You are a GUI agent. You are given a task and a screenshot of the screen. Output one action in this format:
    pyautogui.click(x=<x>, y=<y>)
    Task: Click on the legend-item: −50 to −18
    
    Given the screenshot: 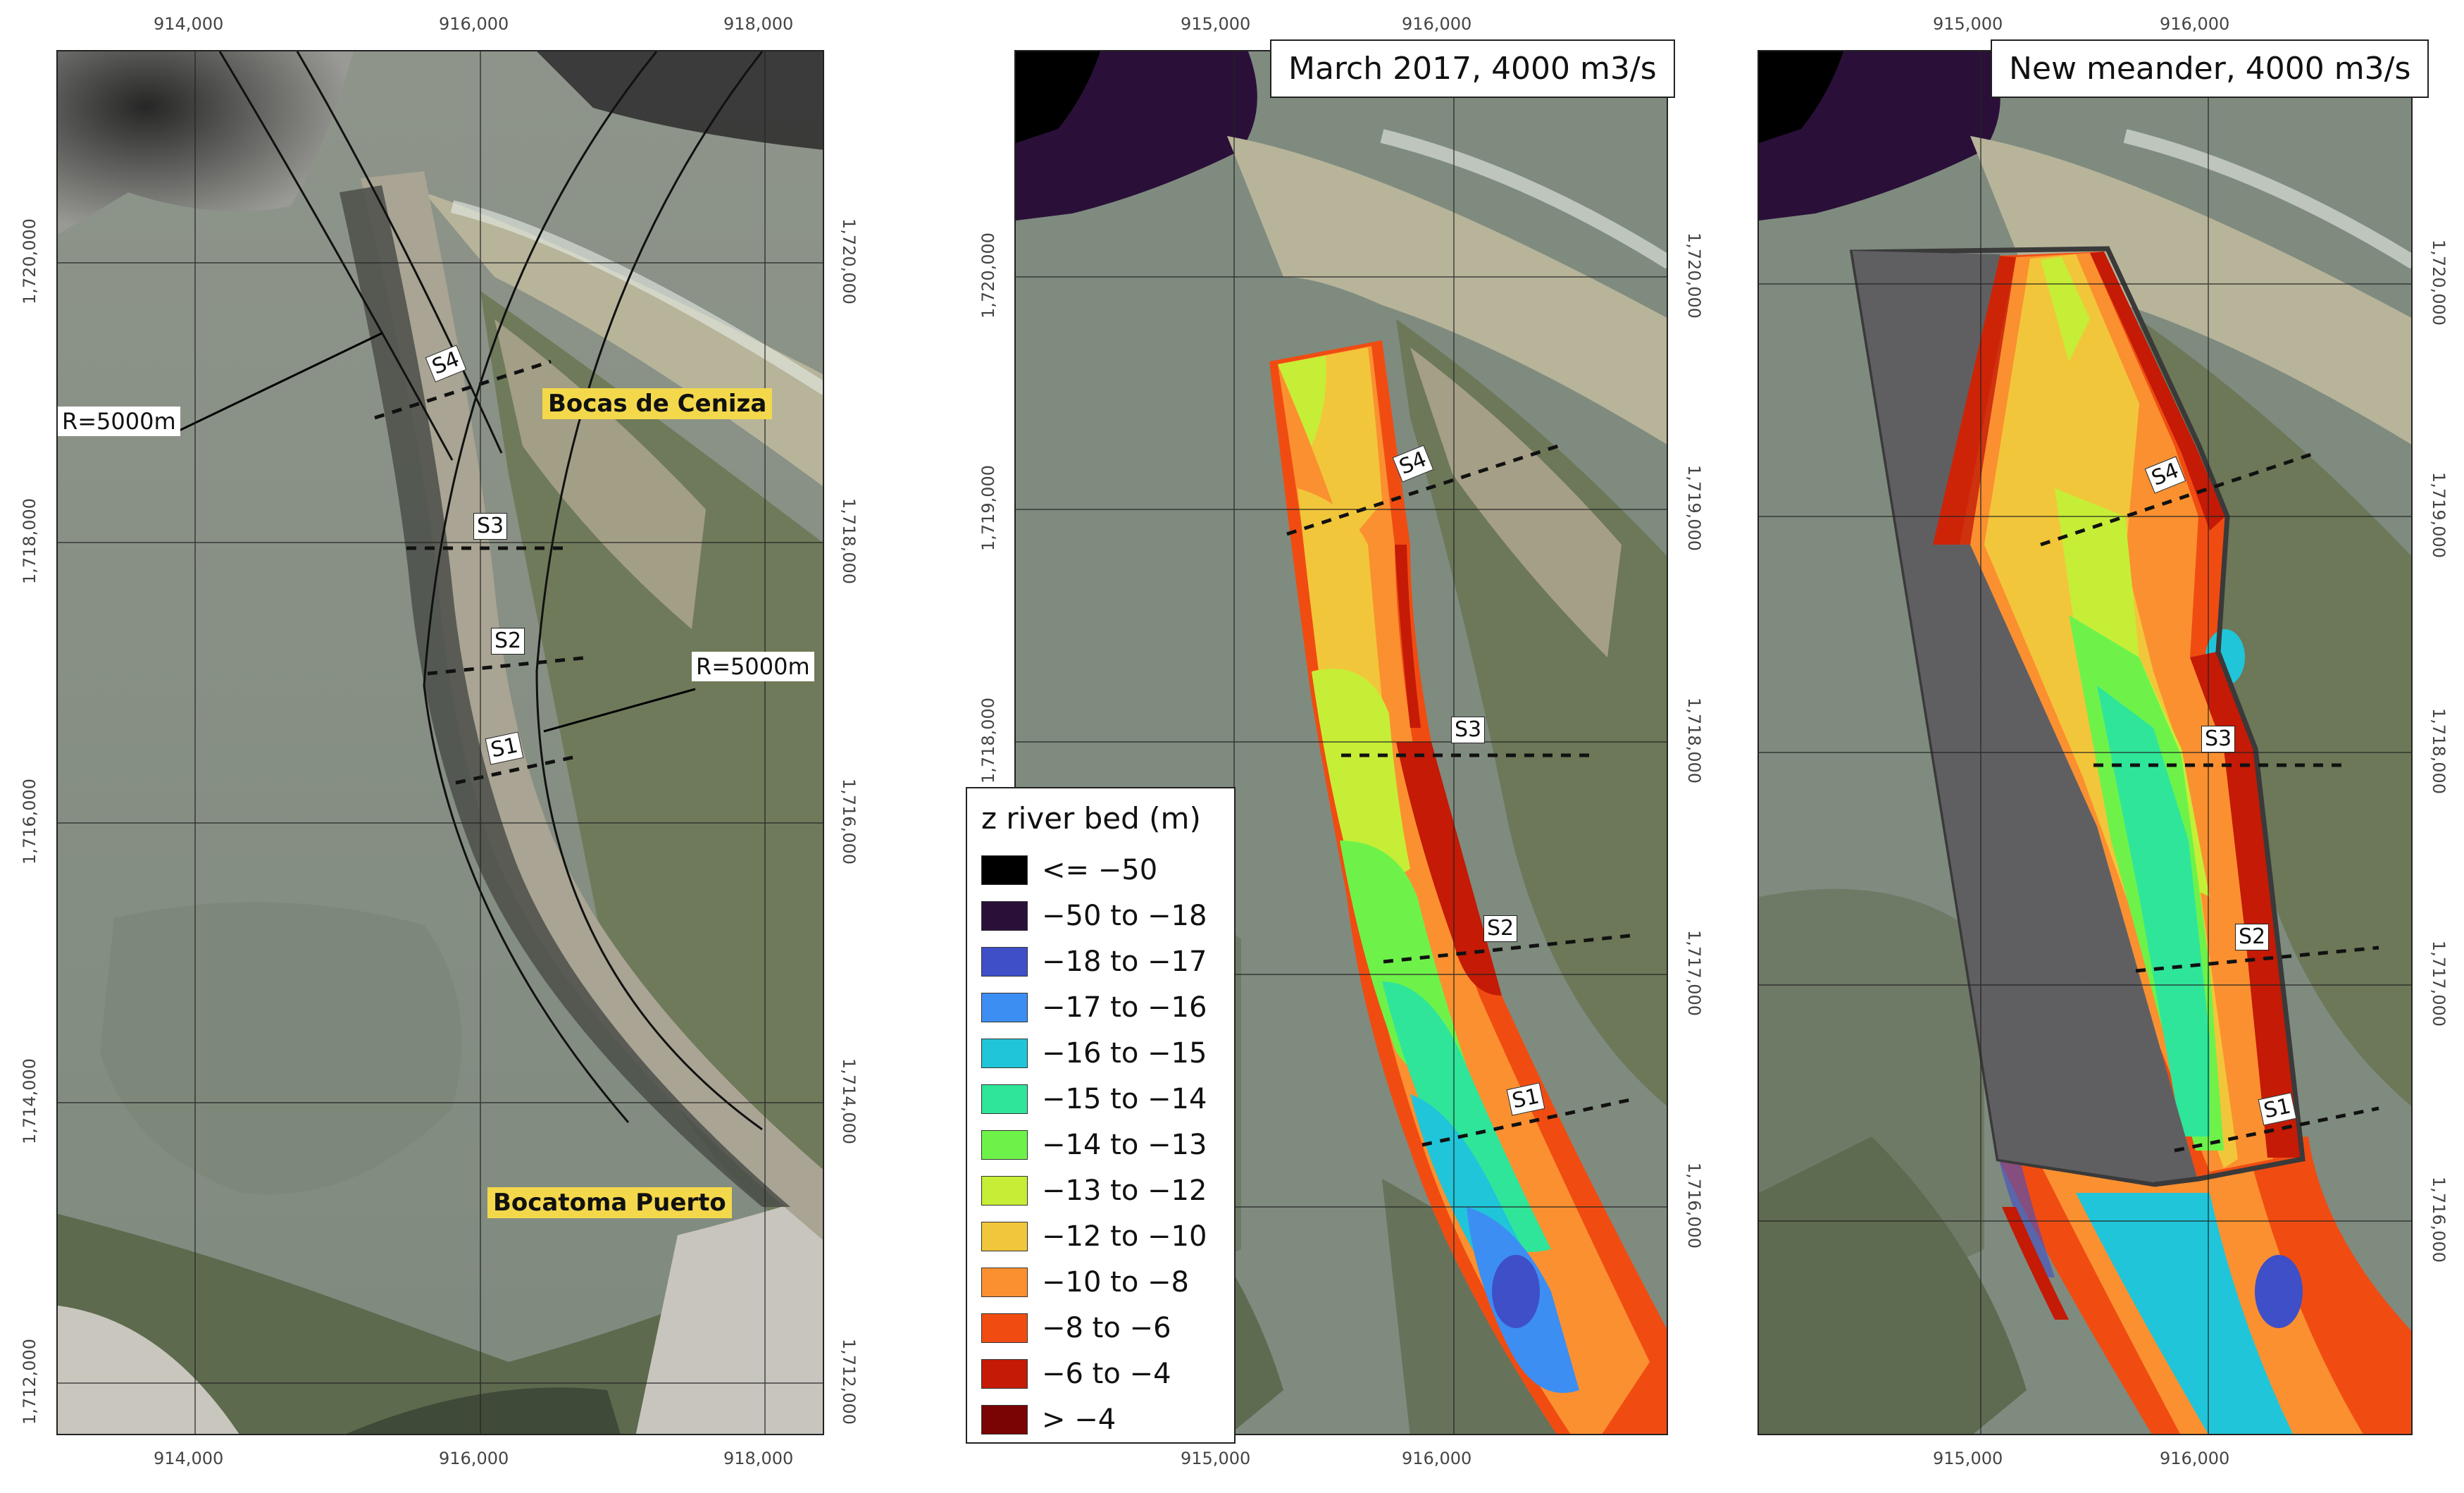 What is the action you would take?
    pyautogui.click(x=1100, y=915)
    